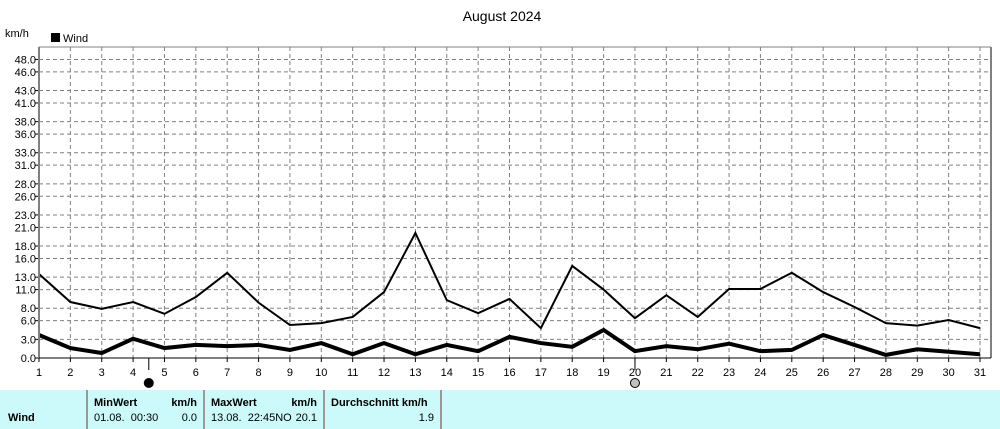  Describe the element at coordinates (949, 373) in the screenshot. I see `x-tick-label: 30` at that location.